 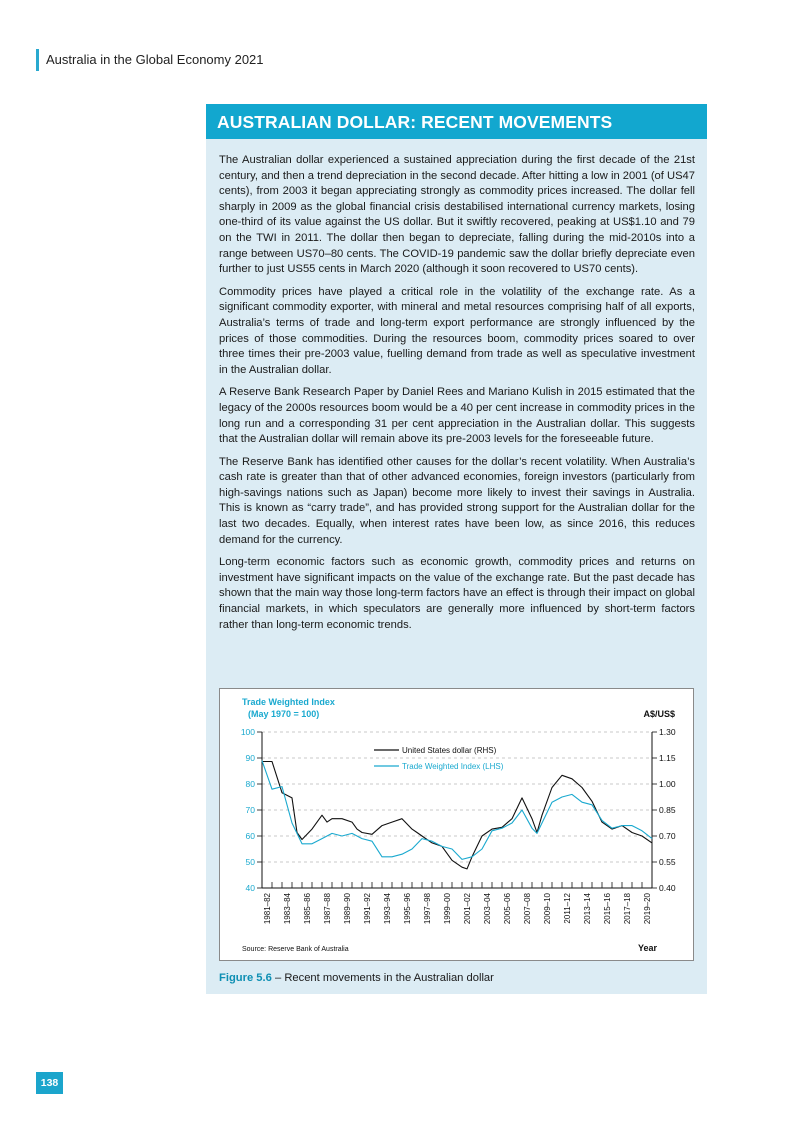 I want to click on y-tick-label-right: 0.85, so click(x=667, y=810).